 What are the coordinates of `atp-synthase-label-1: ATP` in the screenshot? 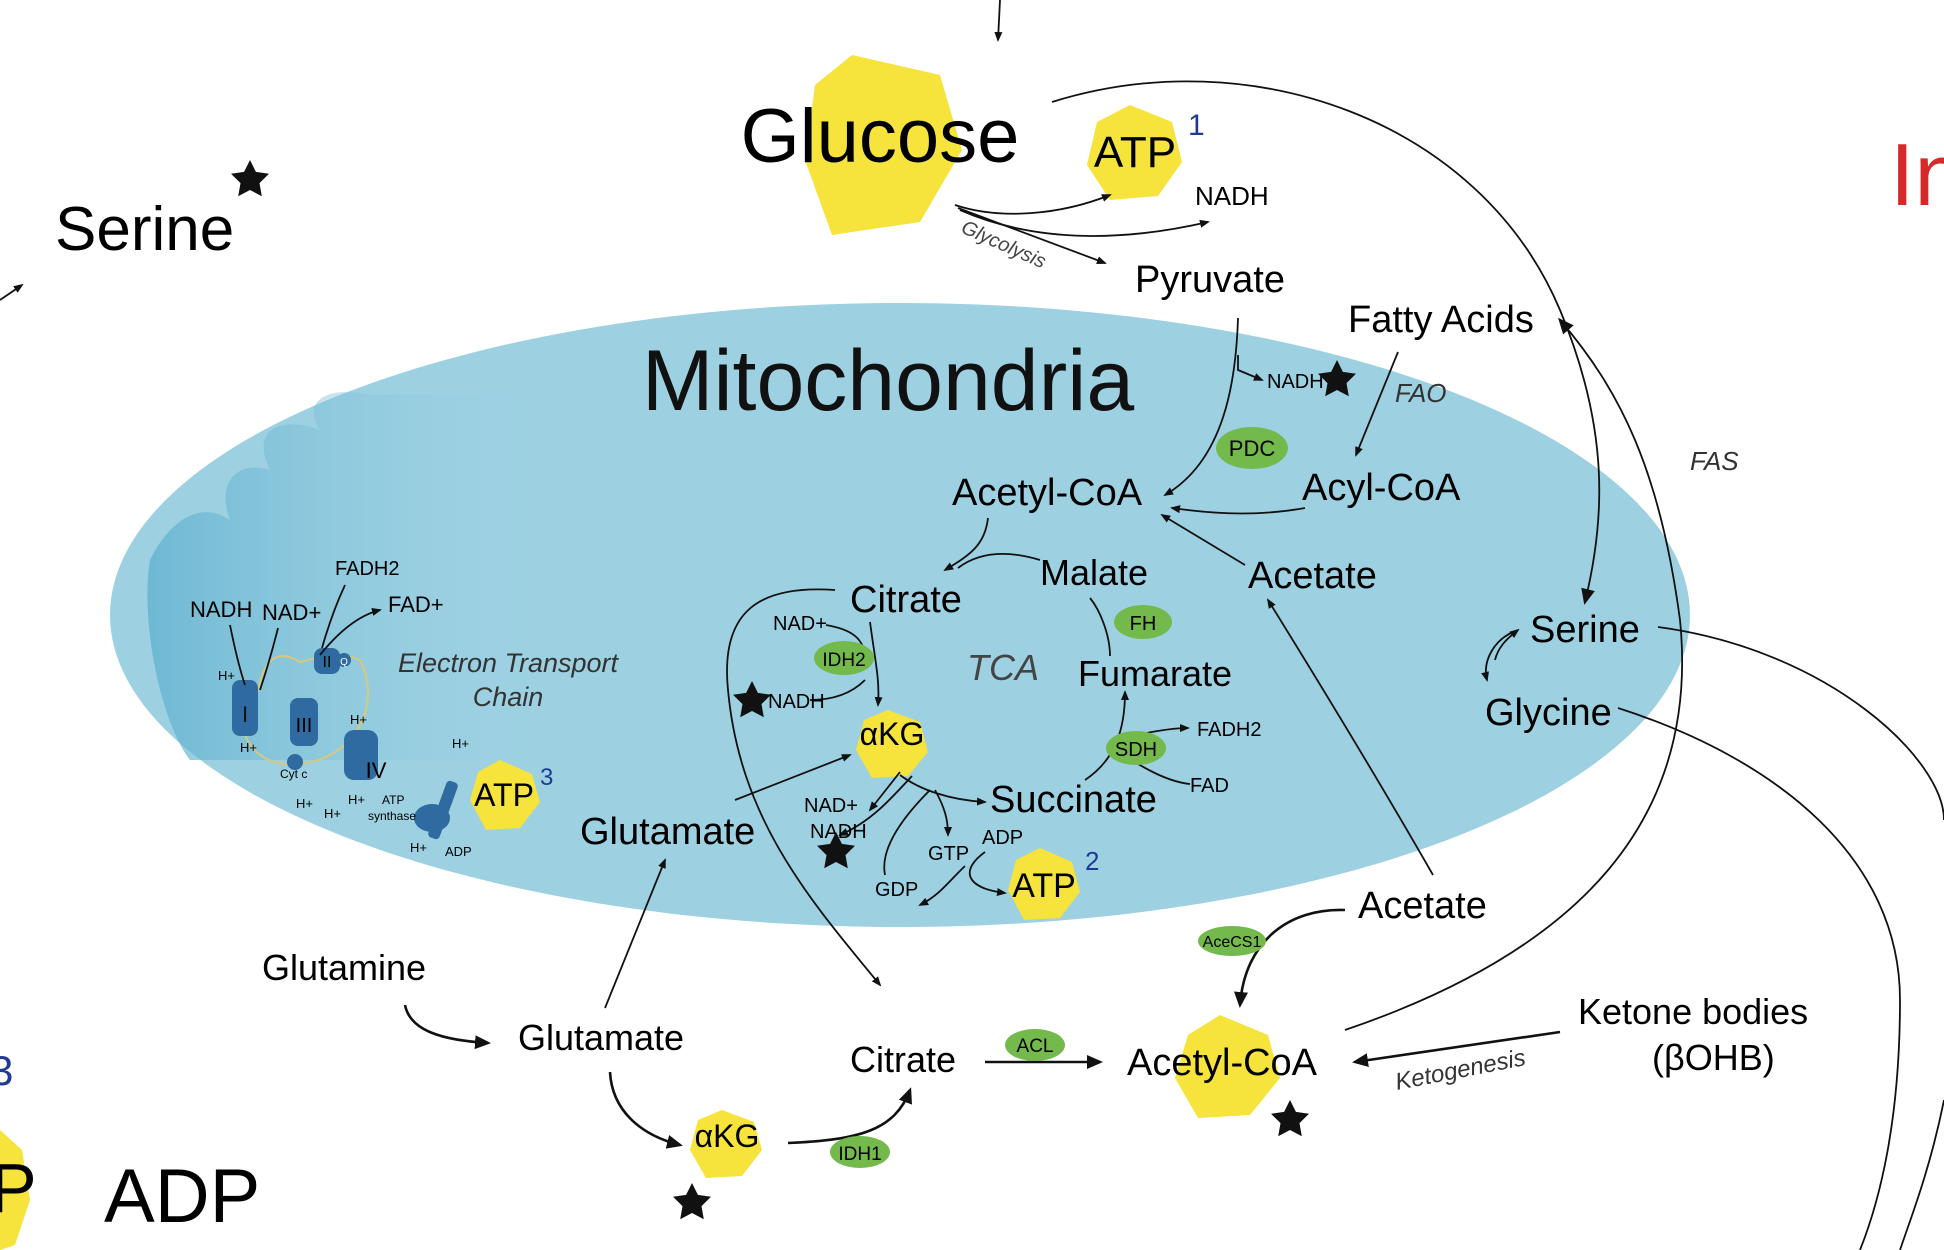 It's located at (393, 800).